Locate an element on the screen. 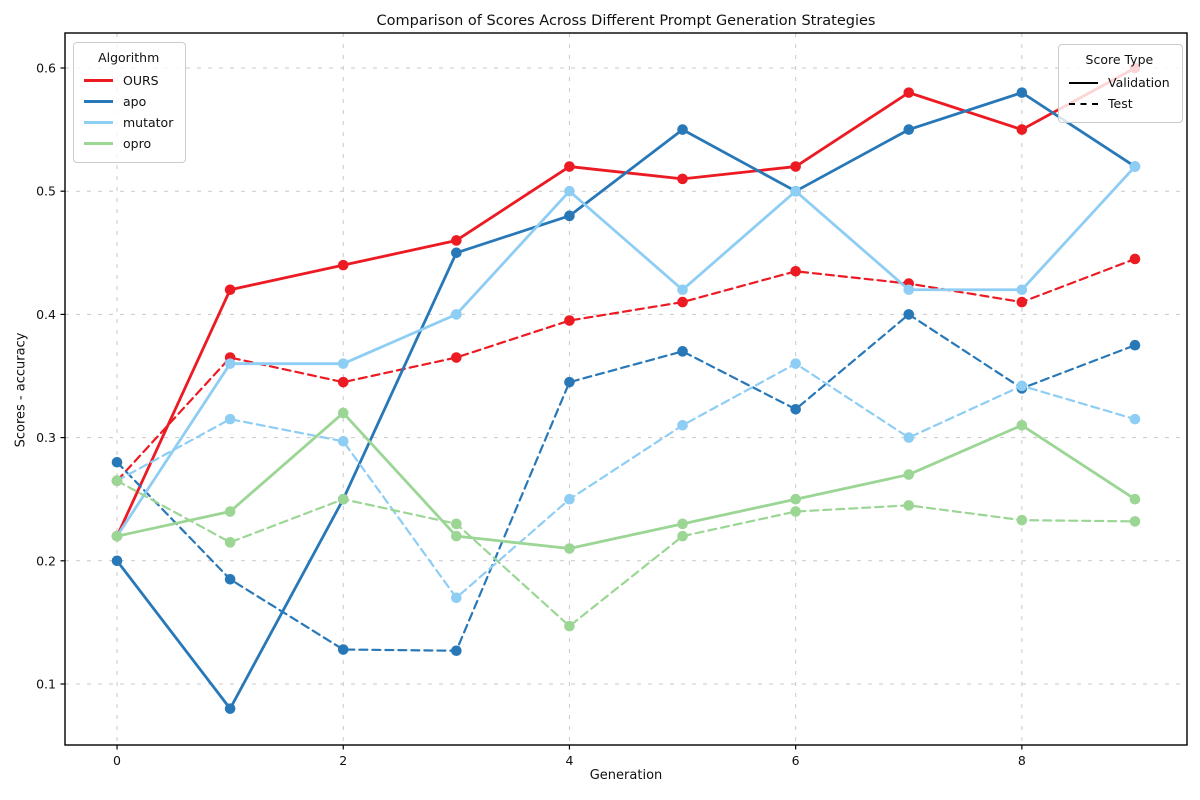  legend-item-opro: opro is located at coordinates (128, 143).